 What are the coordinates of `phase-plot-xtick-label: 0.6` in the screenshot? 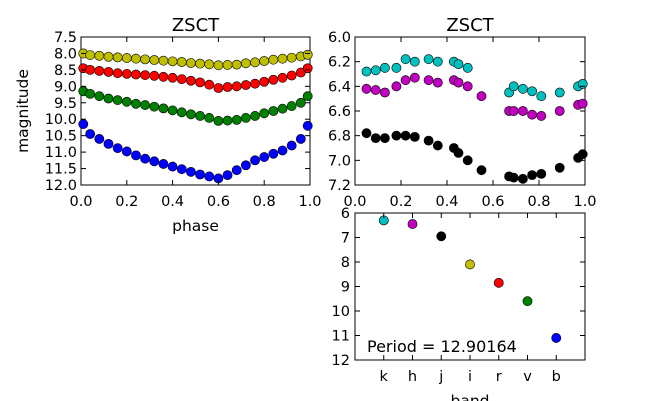 It's located at (218, 202).